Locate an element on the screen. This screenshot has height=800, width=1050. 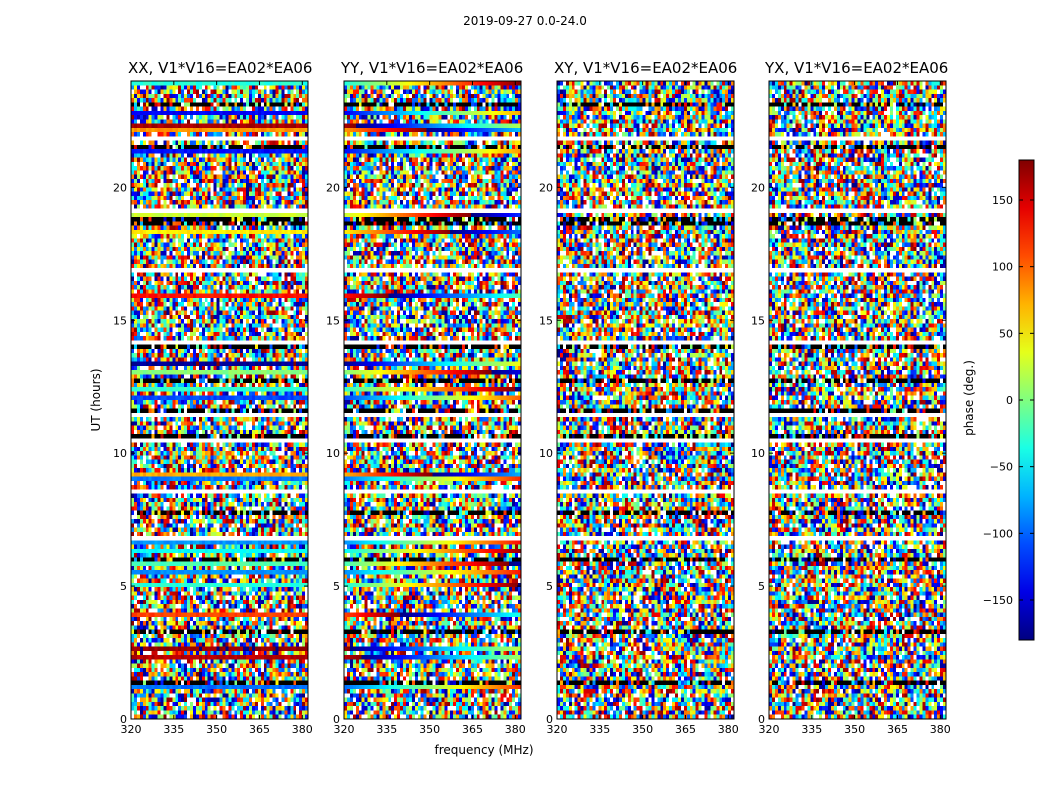
heatmap-cells-xy is located at coordinates (645, 400).